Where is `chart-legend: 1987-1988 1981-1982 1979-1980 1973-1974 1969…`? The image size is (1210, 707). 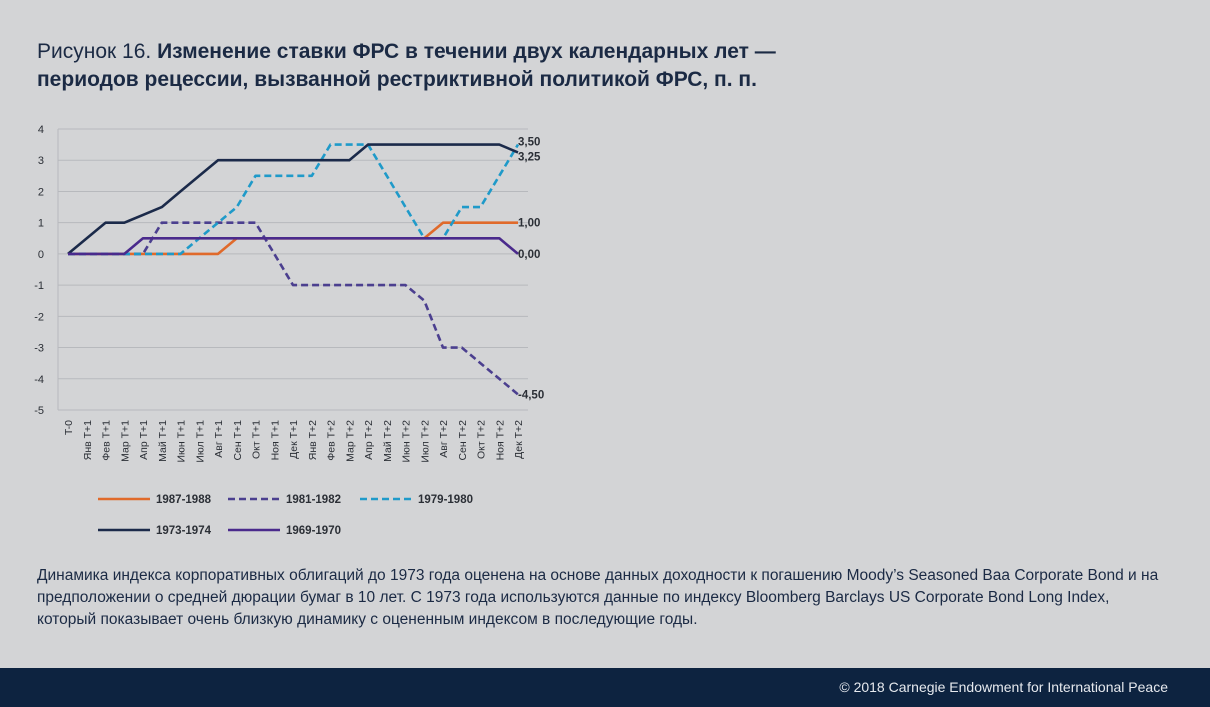 chart-legend: 1987-1988 1981-1982 1979-1980 1973-1974 1969… is located at coordinates (285, 515).